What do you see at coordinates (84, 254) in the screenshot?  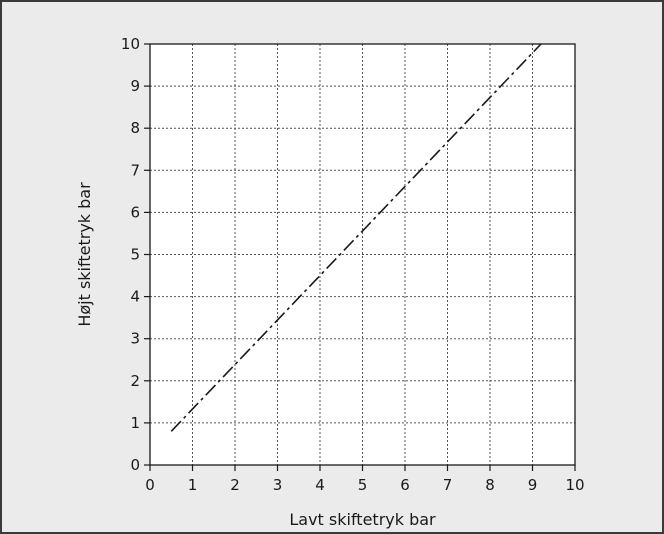 I see `y-axis-title: Højt skiftetryk bar` at bounding box center [84, 254].